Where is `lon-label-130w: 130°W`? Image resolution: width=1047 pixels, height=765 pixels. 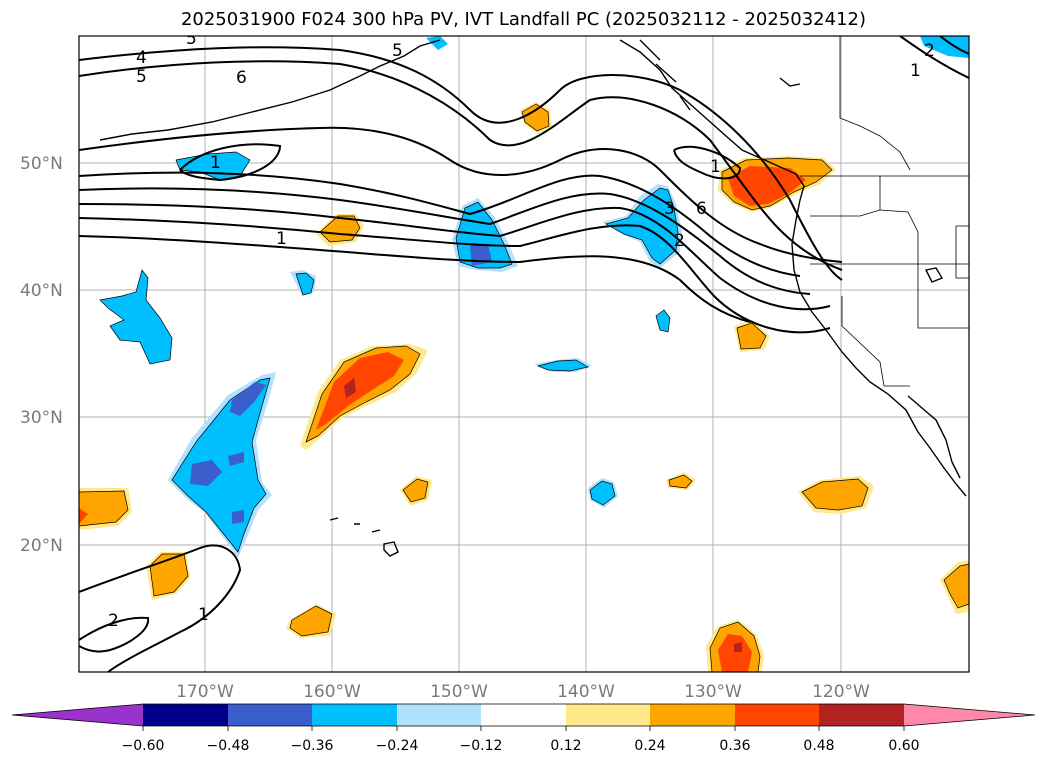
lon-label-130w: 130°W is located at coordinates (713, 692).